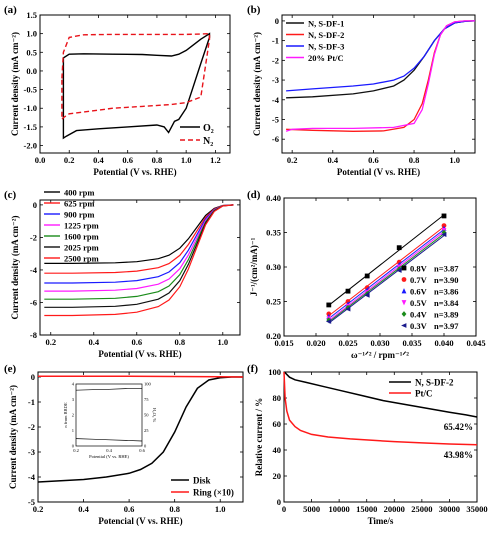 This screenshot has width=489, height=550. Describe the element at coordinates (380, 355) in the screenshot. I see `x-axis-label: ω⁻¹ᐟ² / rpm⁻¹ᐟ²` at that location.